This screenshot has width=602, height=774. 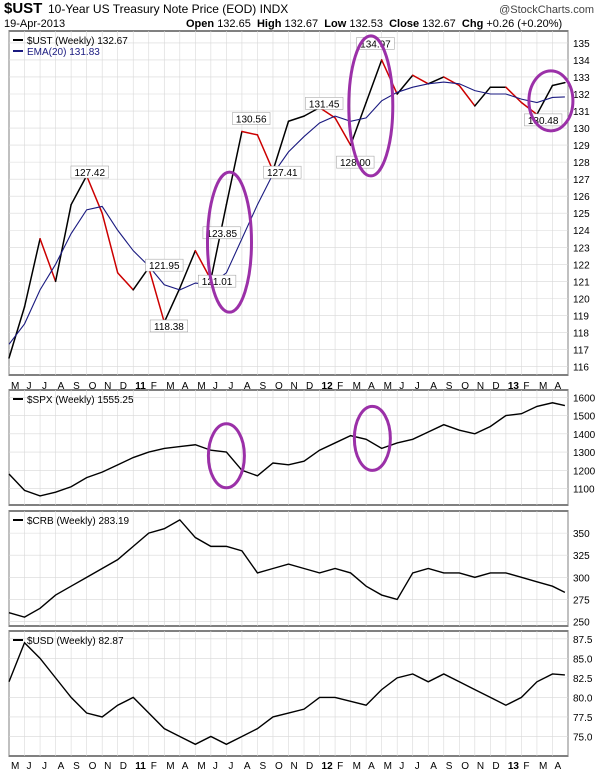 I want to click on change-label: Chg, so click(x=472, y=24).